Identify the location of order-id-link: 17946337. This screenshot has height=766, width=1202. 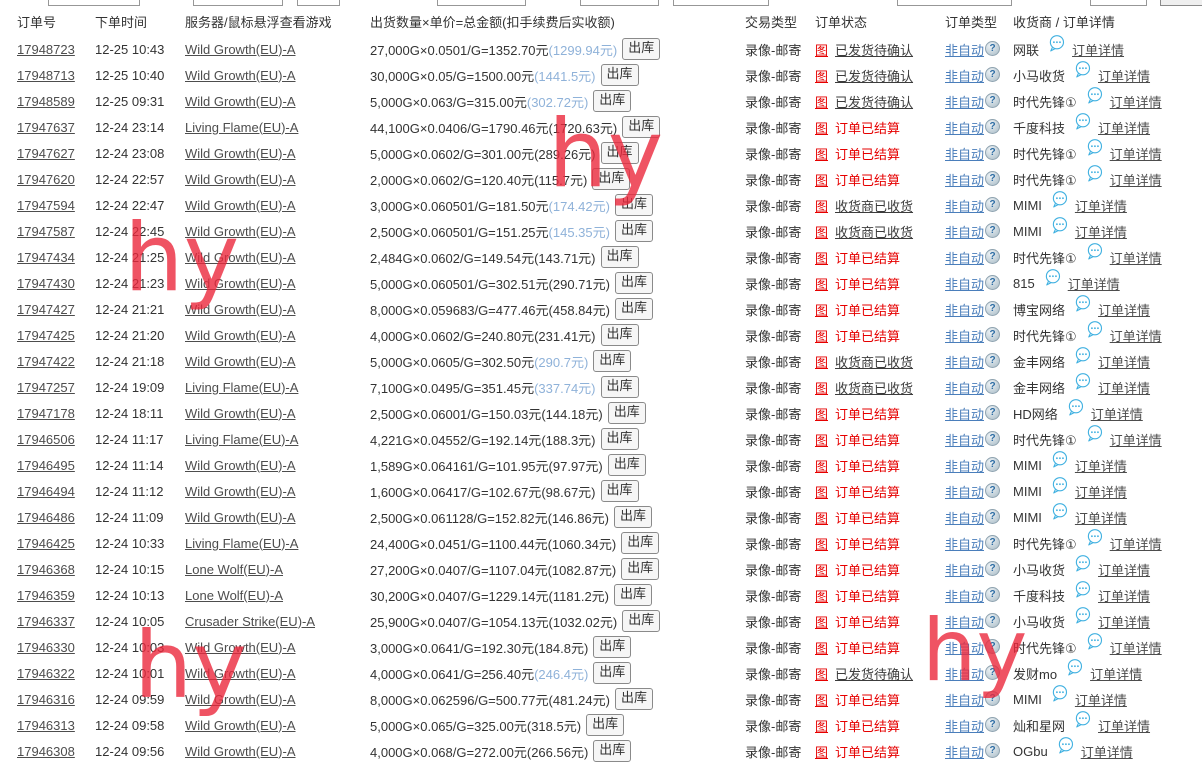
(46, 621).